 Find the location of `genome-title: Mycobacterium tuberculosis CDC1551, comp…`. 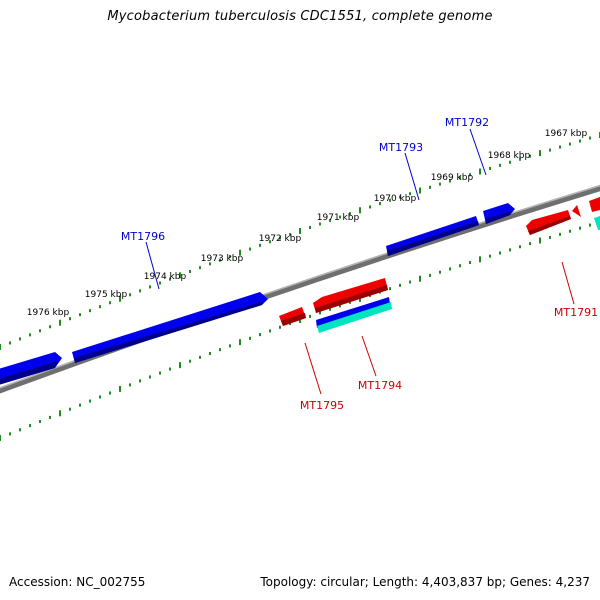

genome-title: Mycobacterium tuberculosis CDC1551, comp… is located at coordinates (300, 16).